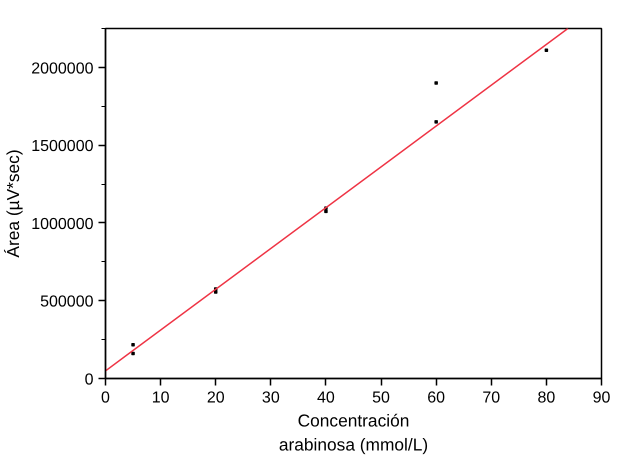 The image size is (619, 459). What do you see at coordinates (326, 398) in the screenshot?
I see `x-tick-label: 40` at bounding box center [326, 398].